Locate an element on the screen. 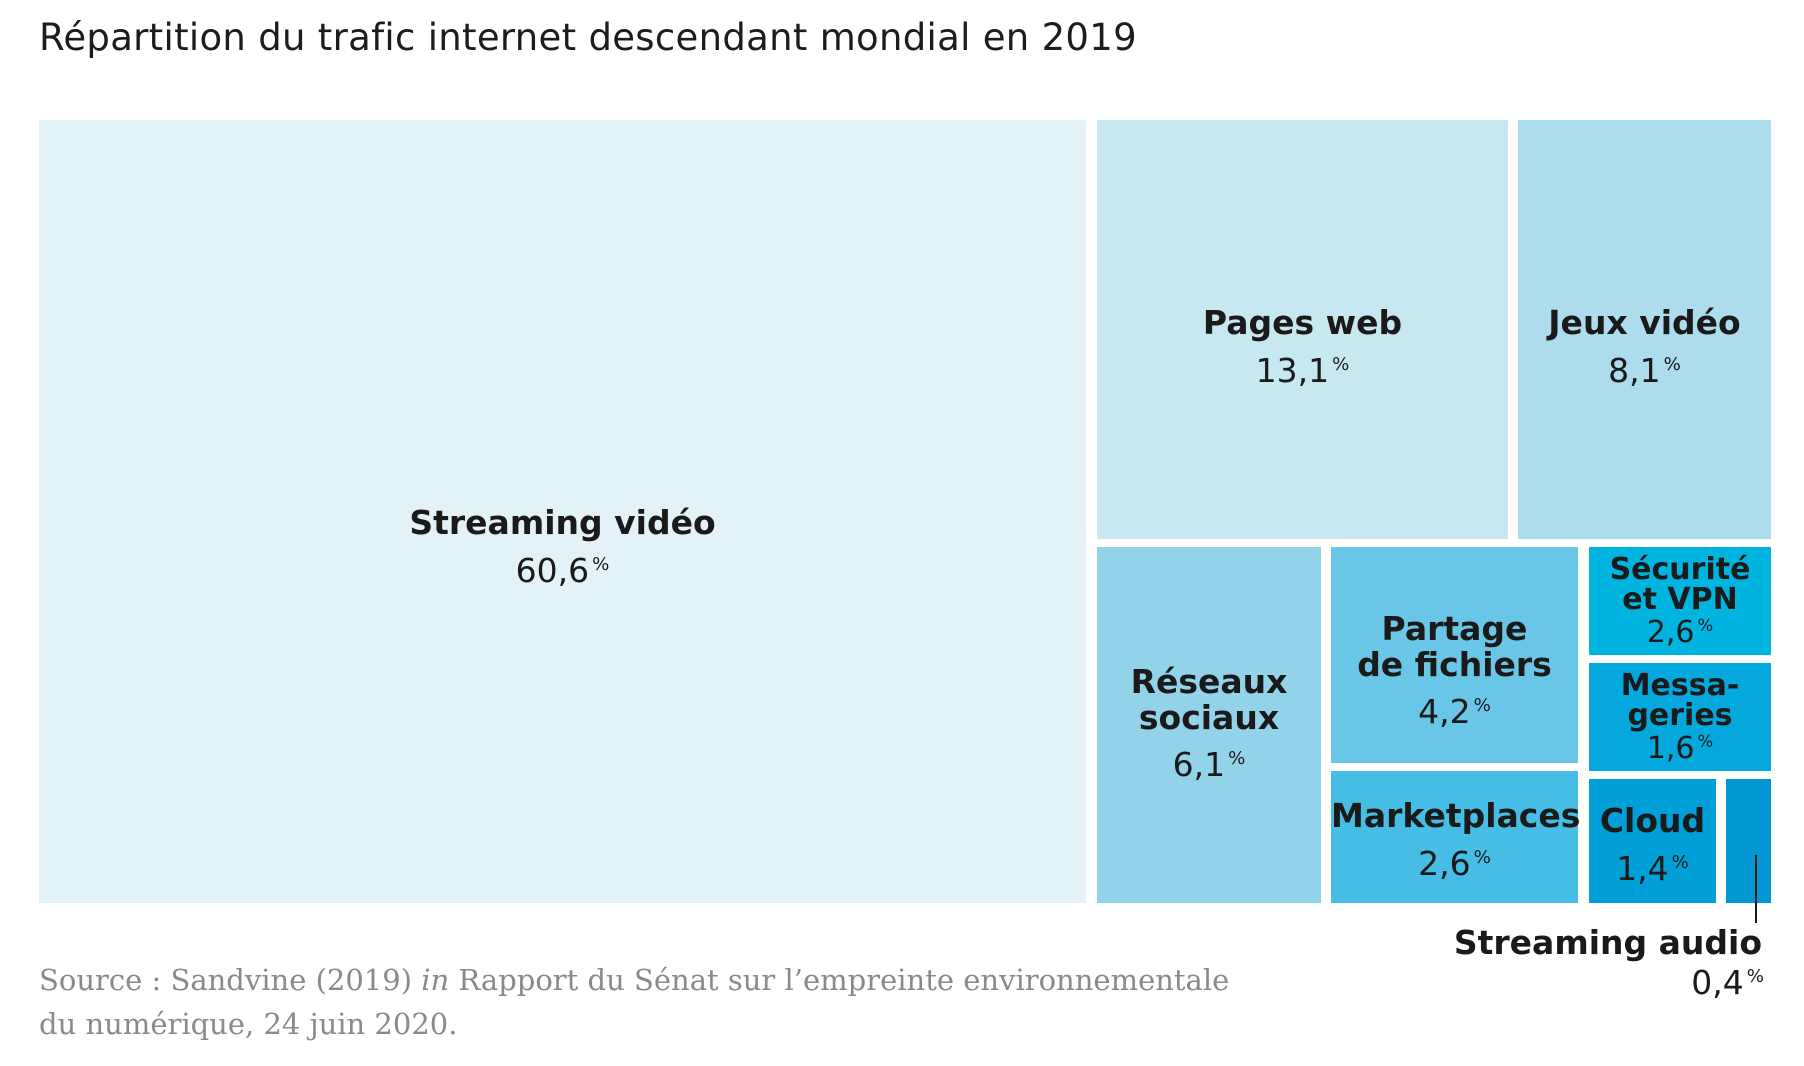 This screenshot has height=1066, width=1804. cell-label: Sécurité et VPN is located at coordinates (1680, 584).